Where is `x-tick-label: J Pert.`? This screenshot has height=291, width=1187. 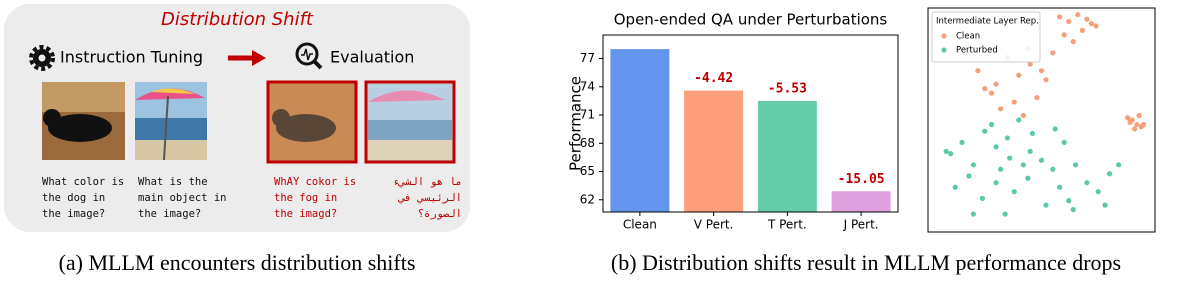
x-tick-label: J Pert. is located at coordinates (861, 225).